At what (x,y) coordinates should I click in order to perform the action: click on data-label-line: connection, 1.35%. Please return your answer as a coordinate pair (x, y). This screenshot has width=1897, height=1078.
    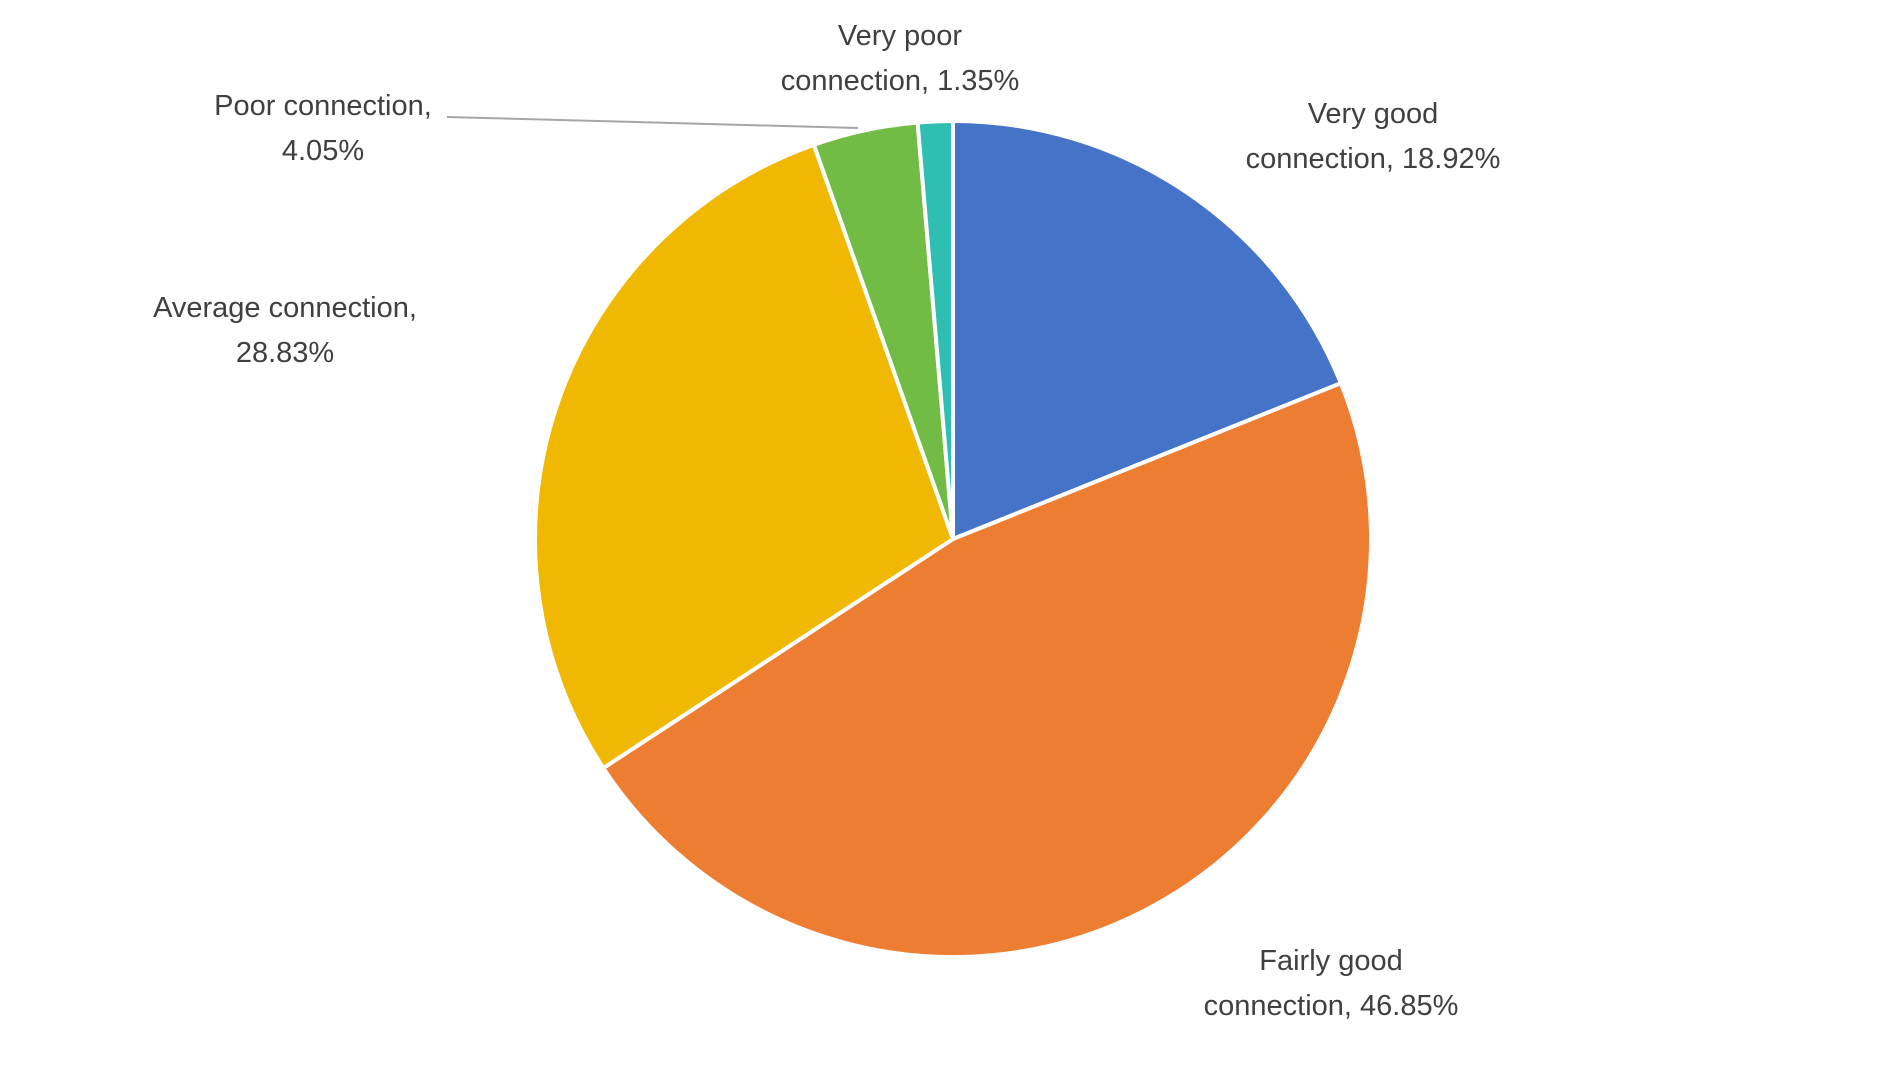
    Looking at the image, I should click on (900, 81).